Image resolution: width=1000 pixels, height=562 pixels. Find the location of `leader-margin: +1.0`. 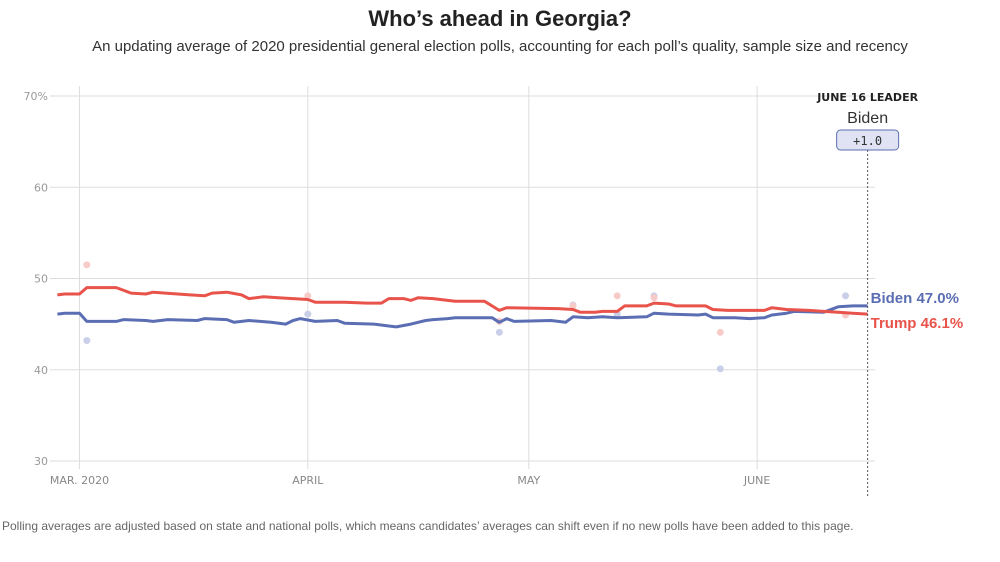

leader-margin: +1.0 is located at coordinates (867, 141).